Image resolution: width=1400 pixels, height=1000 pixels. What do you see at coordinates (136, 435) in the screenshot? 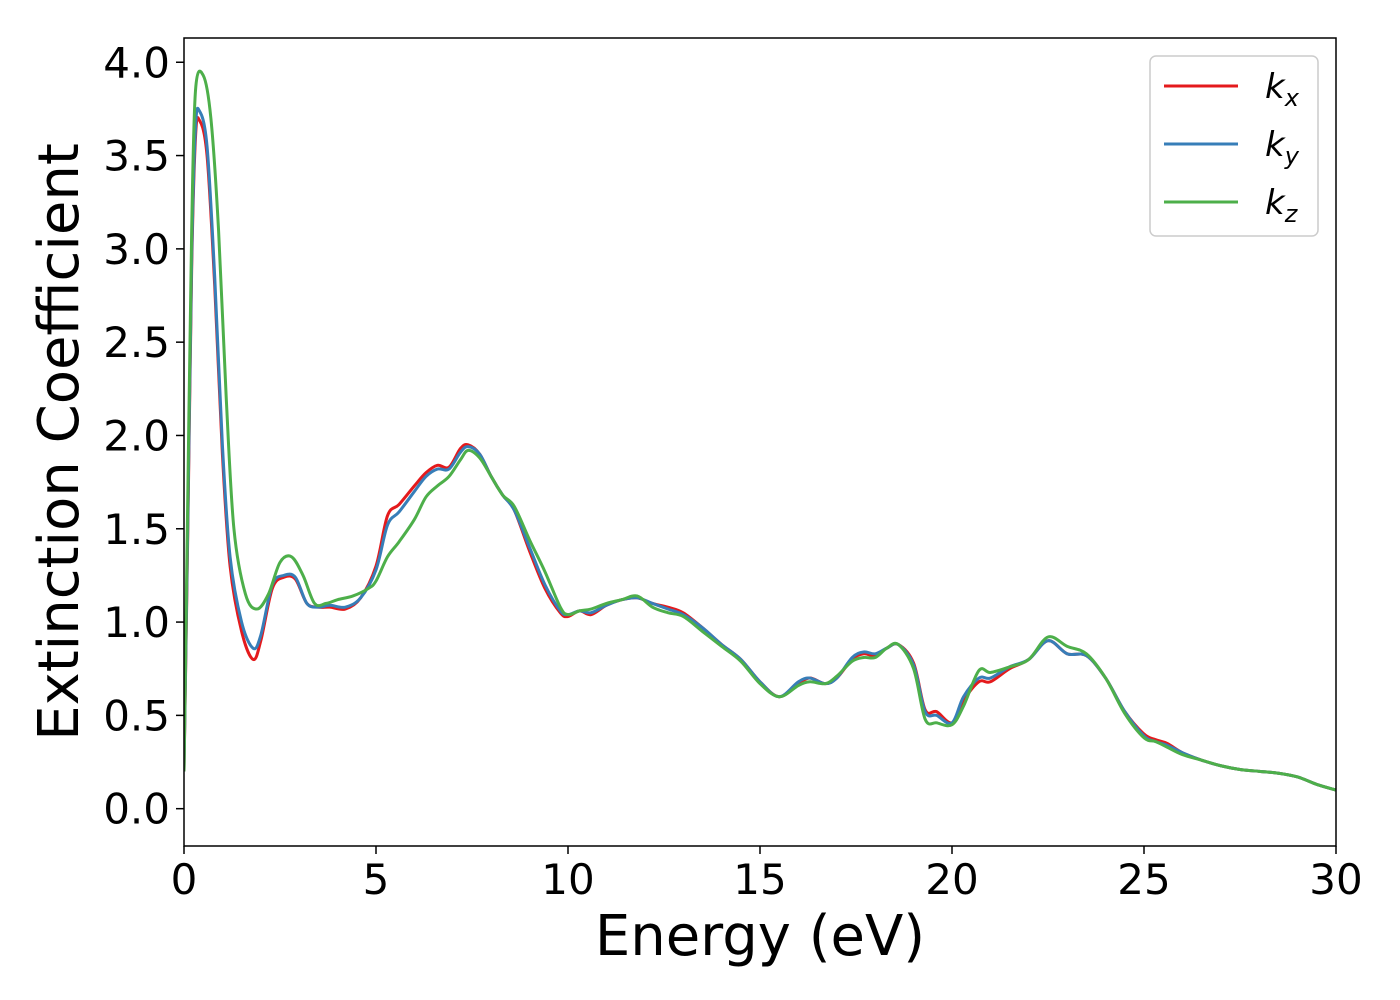
I see `y-tick-label: 2.0` at bounding box center [136, 435].